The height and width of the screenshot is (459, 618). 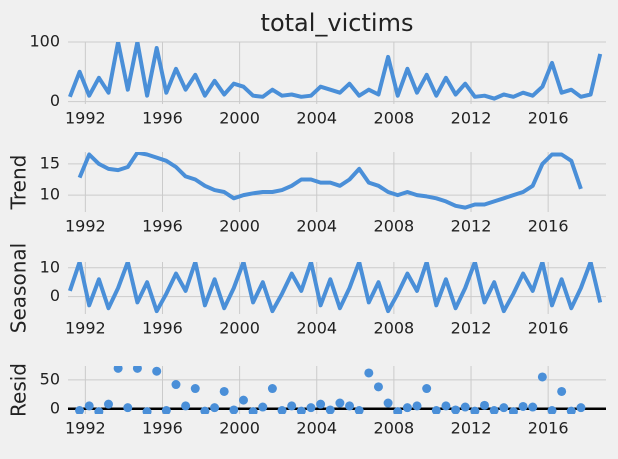 What do you see at coordinates (337, 23) in the screenshot?
I see `chart-title: total_victims` at bounding box center [337, 23].